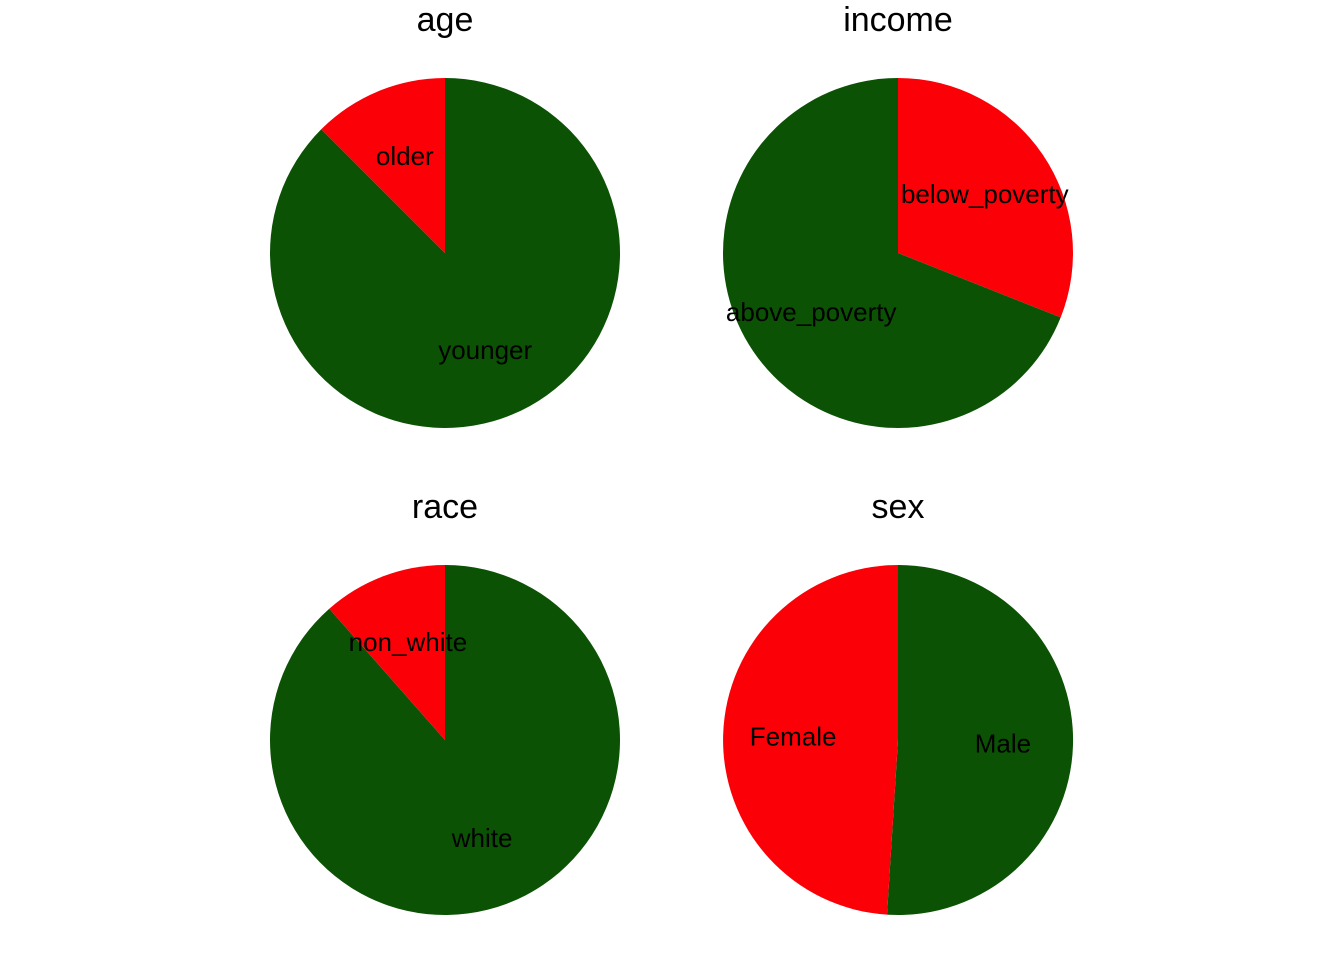 The width and height of the screenshot is (1344, 960). I want to click on pie-slice-older, so click(383, 165).